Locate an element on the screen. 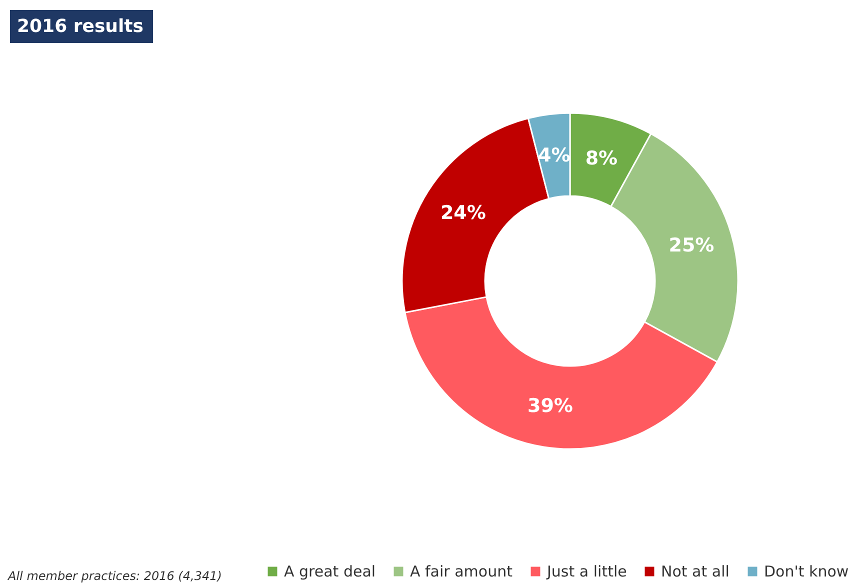  data-label: 4% is located at coordinates (554, 155).